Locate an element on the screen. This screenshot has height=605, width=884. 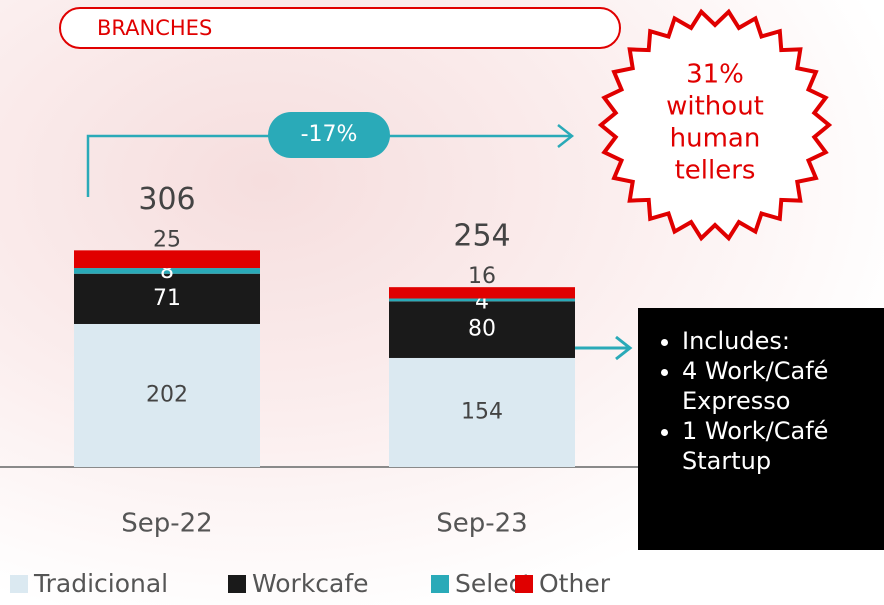
chart-title: BRANCHES is located at coordinates (154, 28).